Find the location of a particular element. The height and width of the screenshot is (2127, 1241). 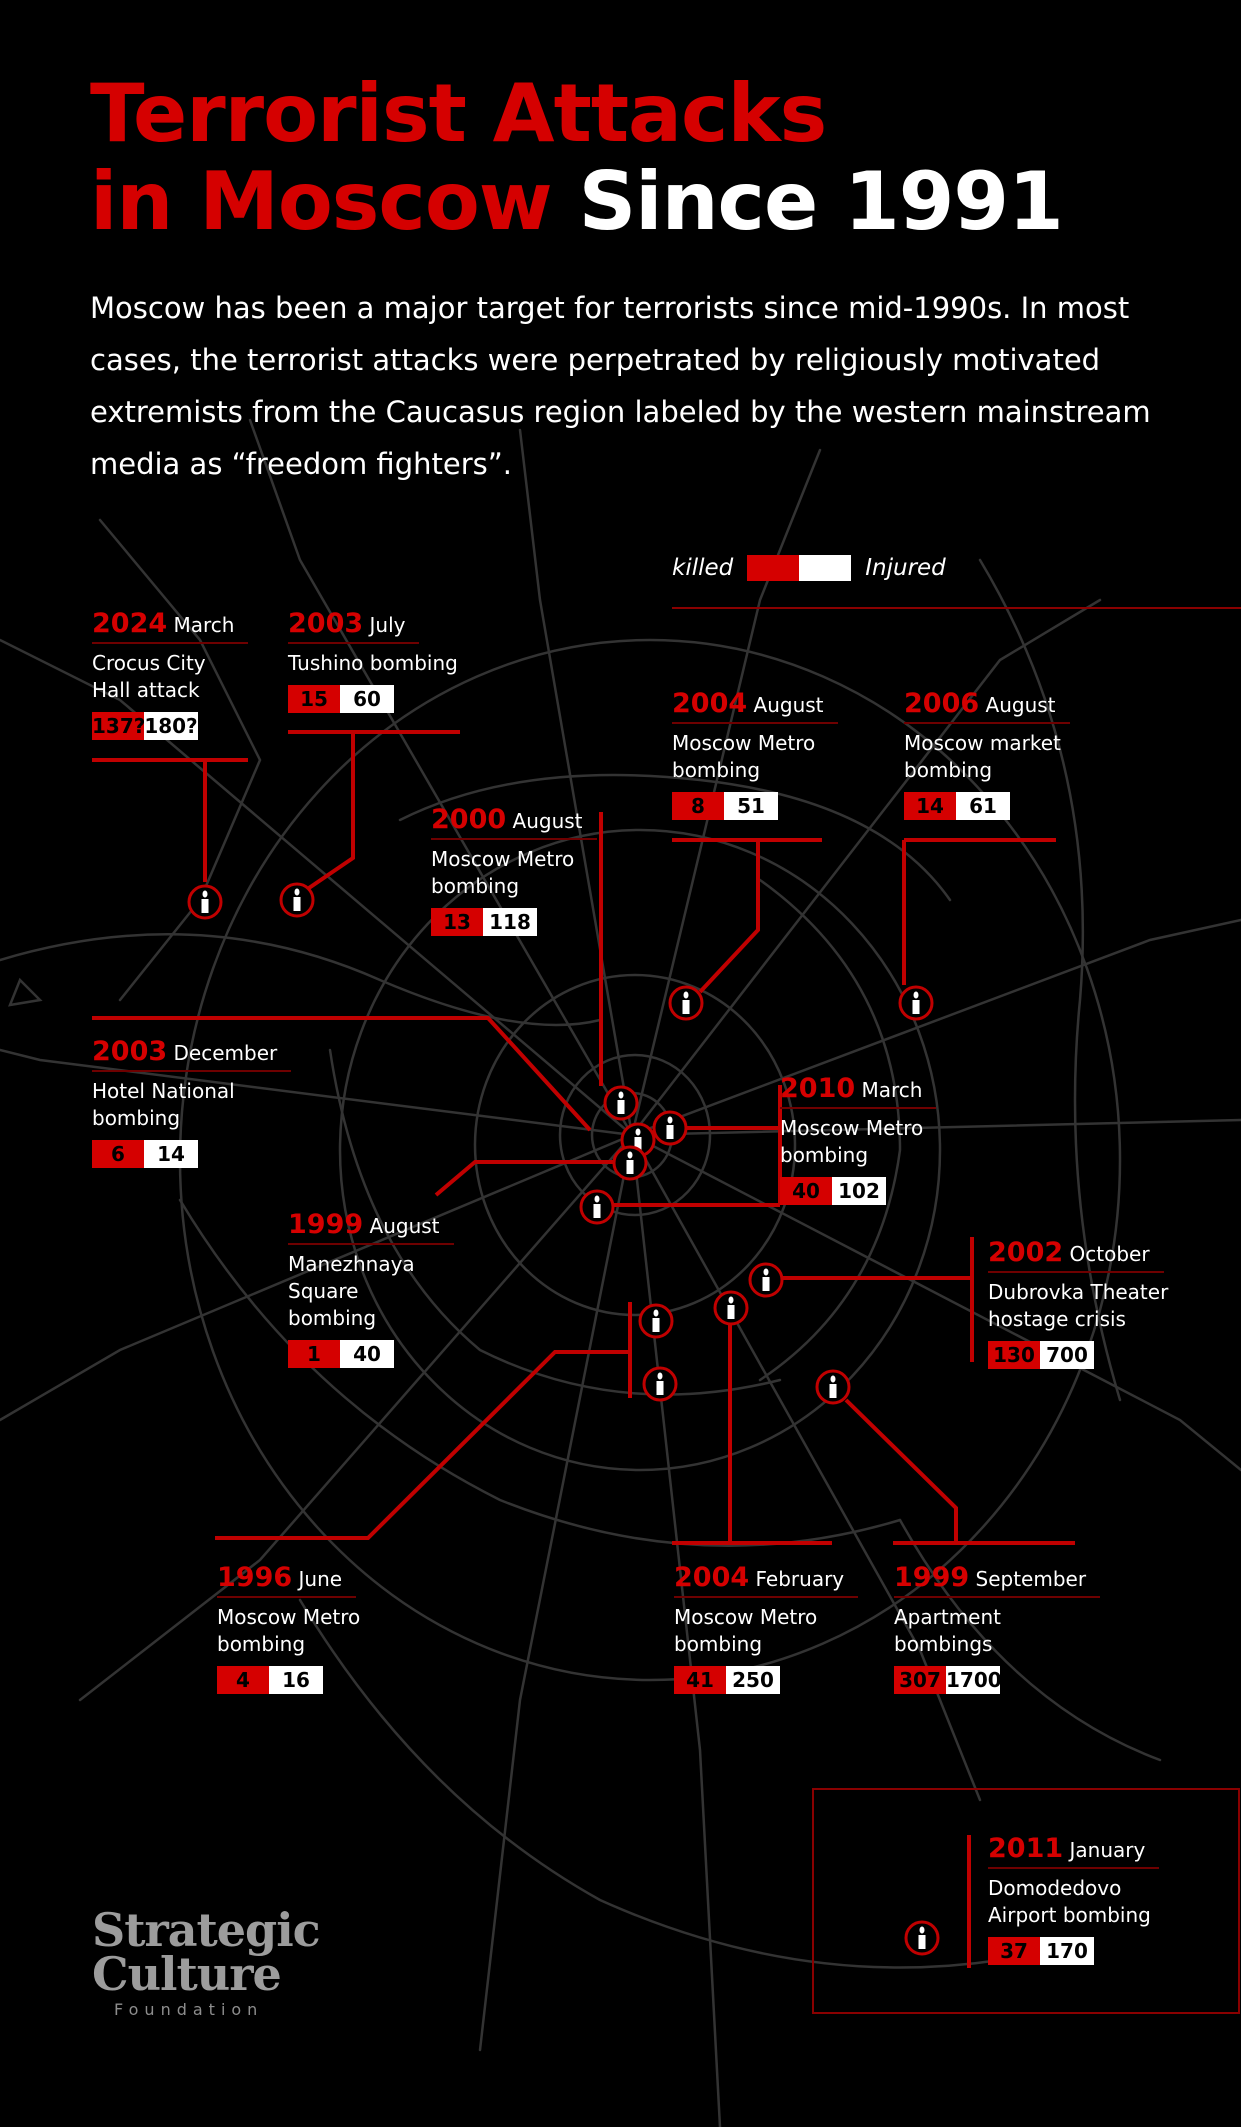

event-2000-august: 2000 August Moscow Metro bombing 13 118 is located at coordinates (514, 870).